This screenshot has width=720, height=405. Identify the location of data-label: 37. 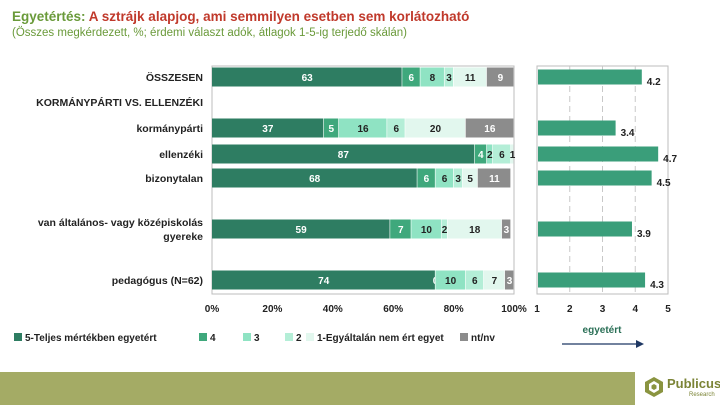
(268, 129).